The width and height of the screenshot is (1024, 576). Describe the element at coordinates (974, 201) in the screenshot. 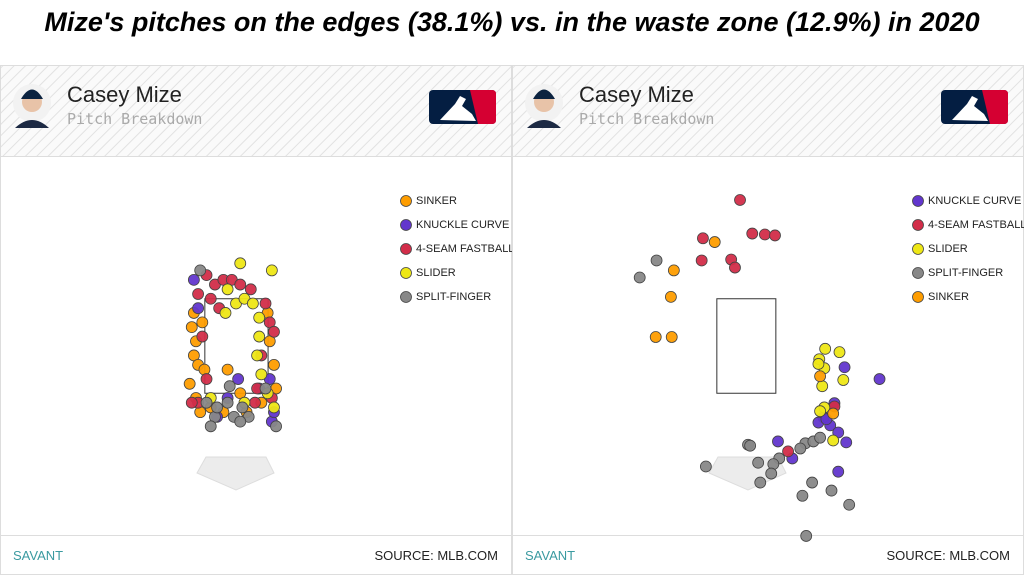

I see `legend-label: KNUCKLE CURVE` at that location.